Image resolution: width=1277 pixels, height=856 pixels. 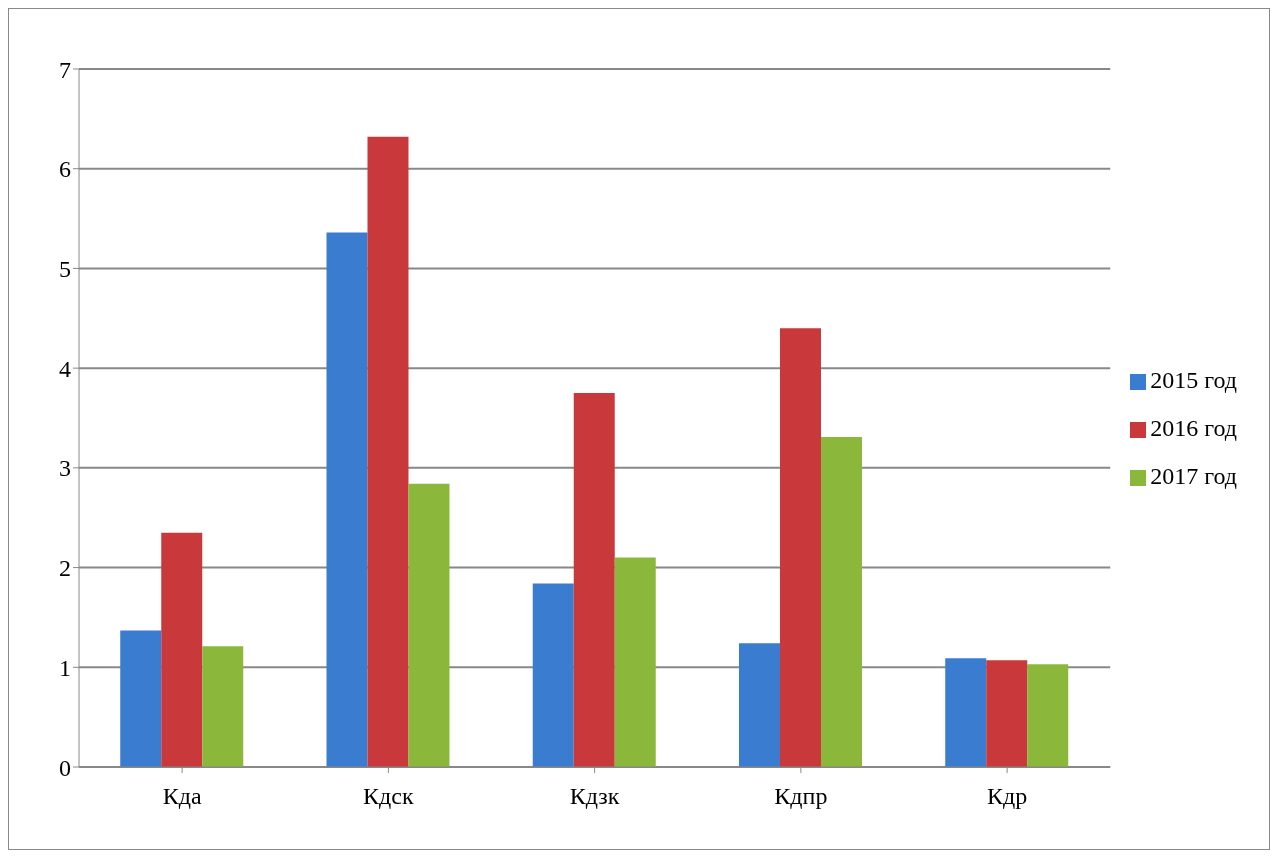 What do you see at coordinates (65, 268) in the screenshot?
I see `y-tick-label: 5` at bounding box center [65, 268].